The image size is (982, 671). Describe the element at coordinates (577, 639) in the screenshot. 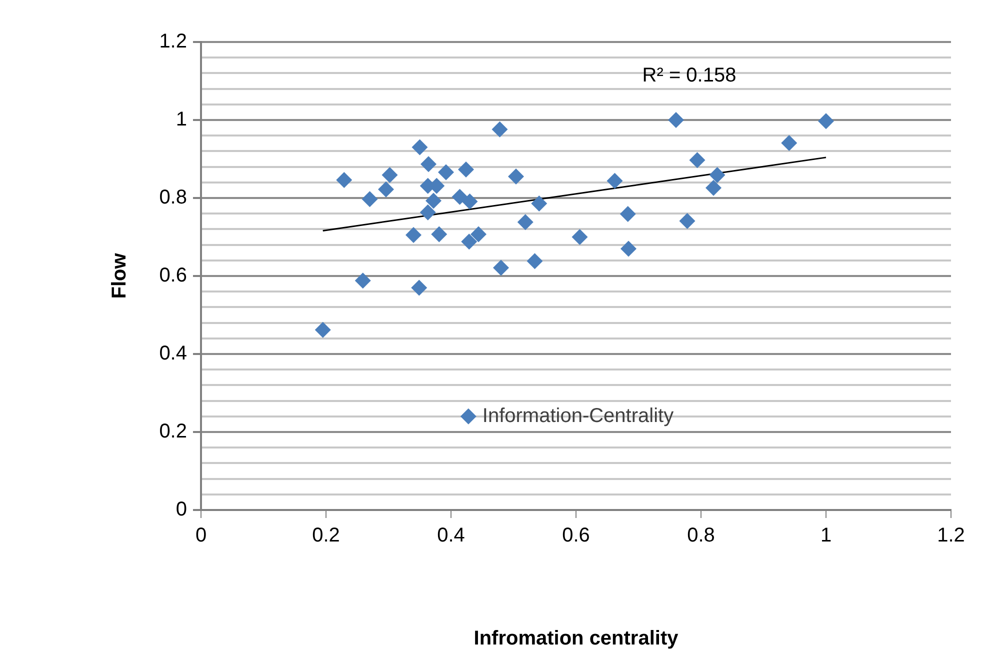

I see `x-axis-title: Infromation centrality` at that location.